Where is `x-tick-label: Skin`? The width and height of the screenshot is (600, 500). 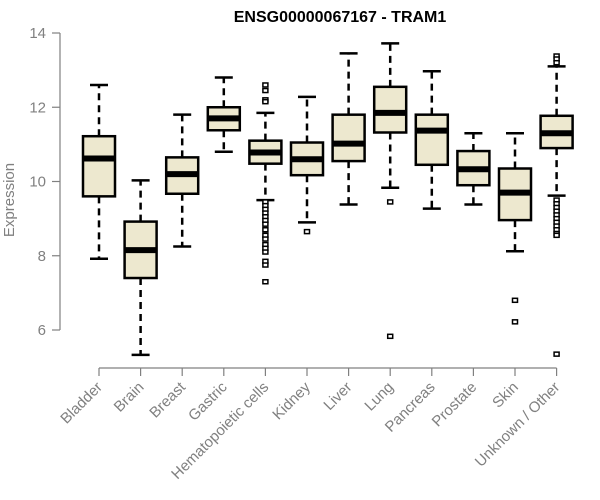 x-tick-label: Skin is located at coordinates (505, 395).